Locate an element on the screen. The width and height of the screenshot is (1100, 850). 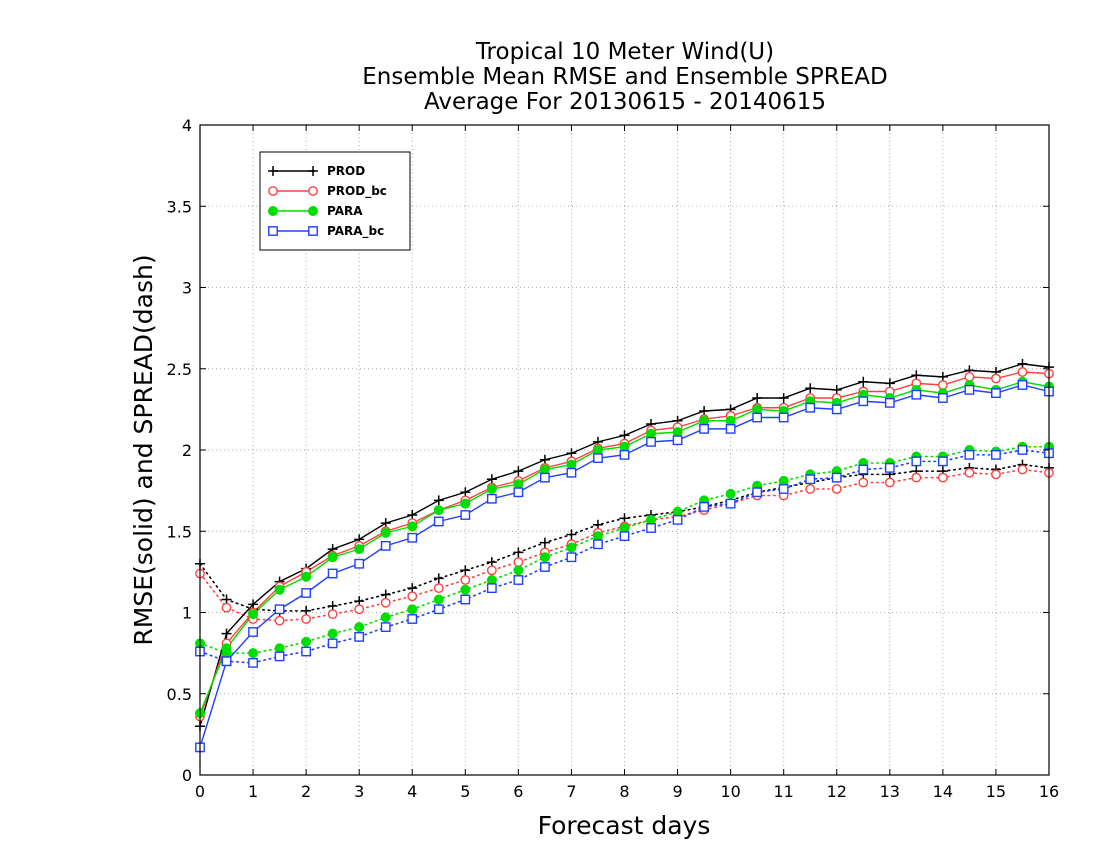
y-axis-title: RMSE(solid) and SPREAD(dash) is located at coordinates (143, 449).